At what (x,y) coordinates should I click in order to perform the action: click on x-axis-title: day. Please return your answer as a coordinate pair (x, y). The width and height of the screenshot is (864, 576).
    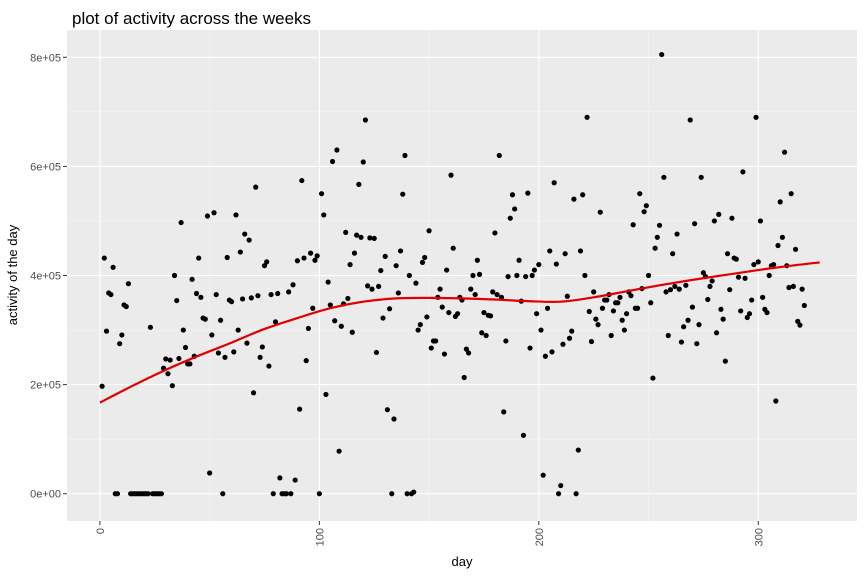
    Looking at the image, I should click on (462, 561).